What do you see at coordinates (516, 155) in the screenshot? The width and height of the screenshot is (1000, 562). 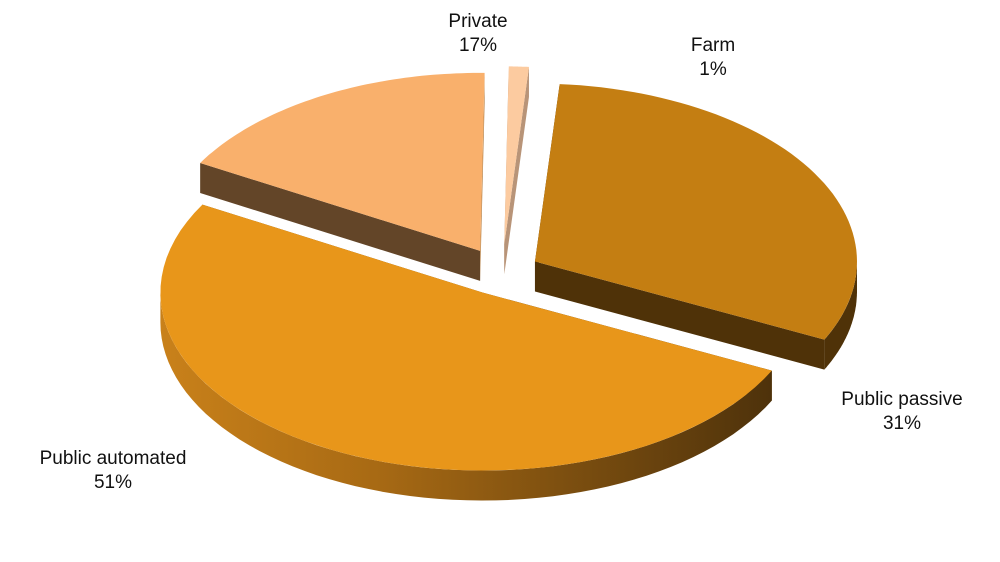 I see `slice-farm` at bounding box center [516, 155].